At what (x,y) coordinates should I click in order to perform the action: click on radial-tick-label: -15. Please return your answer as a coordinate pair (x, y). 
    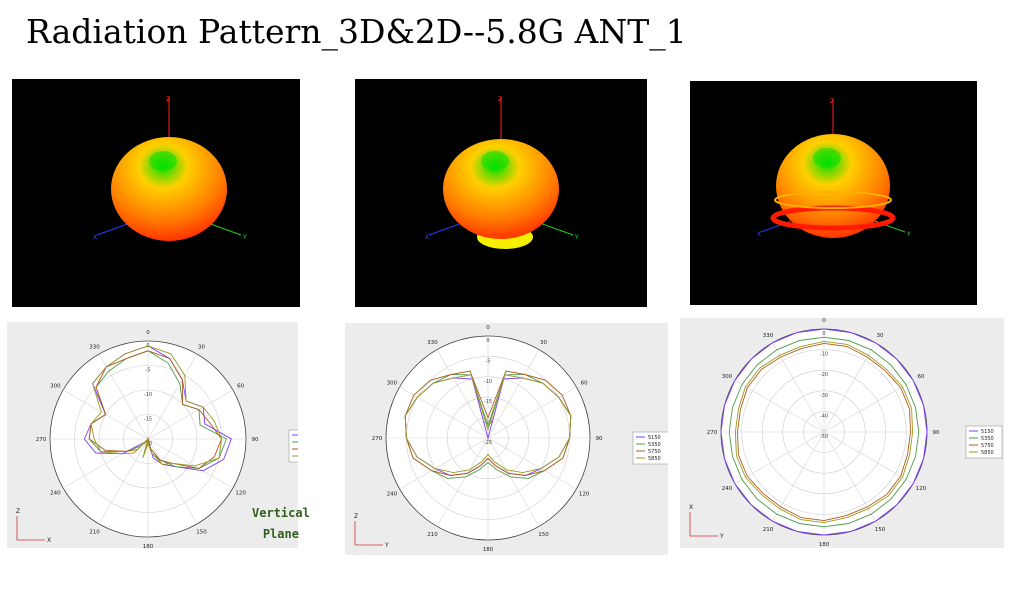
    Looking at the image, I should click on (488, 402).